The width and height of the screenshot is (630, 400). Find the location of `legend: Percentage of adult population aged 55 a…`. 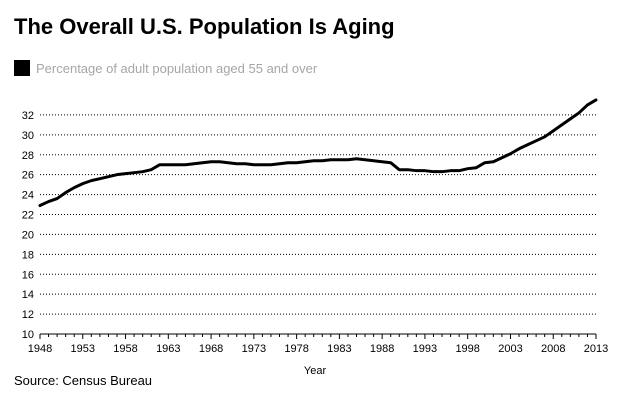

legend: Percentage of adult population aged 55 a… is located at coordinates (165, 68).